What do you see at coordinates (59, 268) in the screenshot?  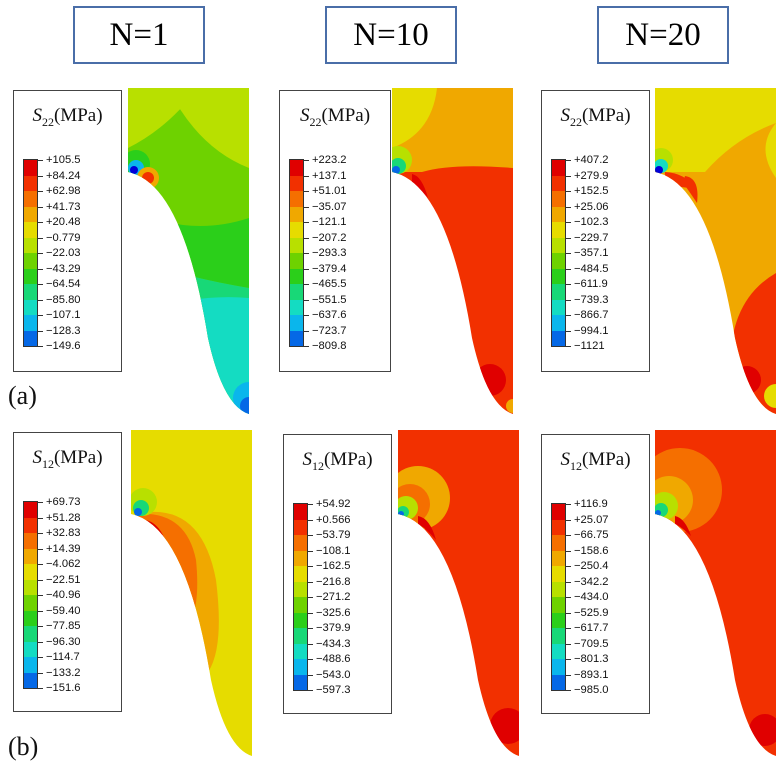 I see `tick-label: −43.29` at bounding box center [59, 268].